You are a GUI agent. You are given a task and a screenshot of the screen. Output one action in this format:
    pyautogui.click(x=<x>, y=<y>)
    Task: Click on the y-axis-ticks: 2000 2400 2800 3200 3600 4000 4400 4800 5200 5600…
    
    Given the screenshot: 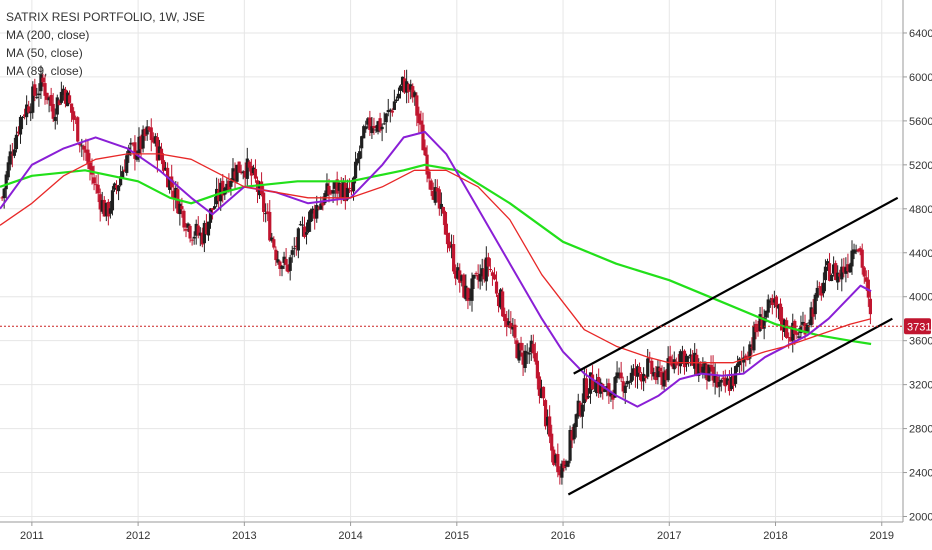 What is the action you would take?
    pyautogui.click(x=917, y=276)
    